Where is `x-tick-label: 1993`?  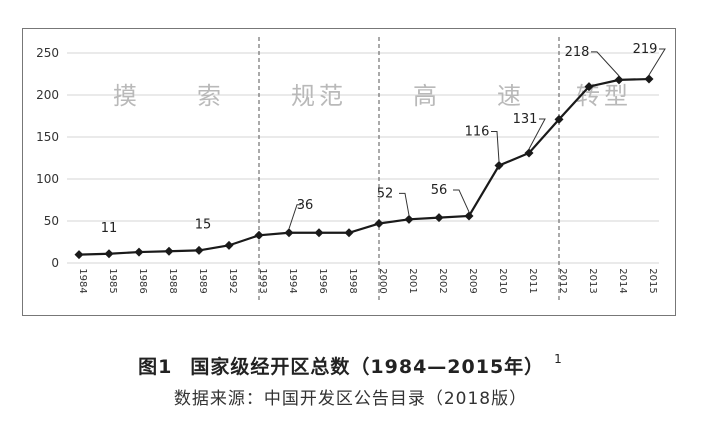
x-tick-label: 1993 is located at coordinates (262, 280).